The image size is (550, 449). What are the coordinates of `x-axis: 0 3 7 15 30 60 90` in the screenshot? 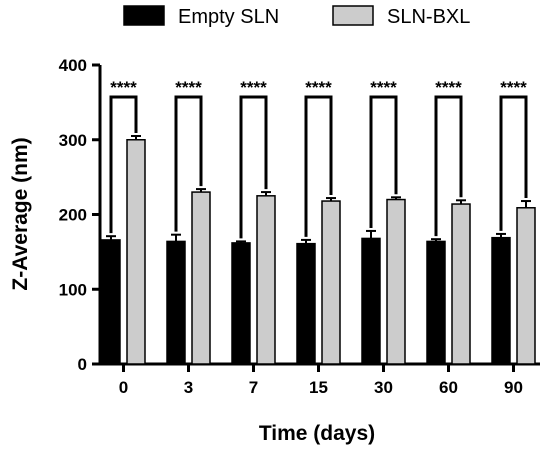 It's located at (319, 379).